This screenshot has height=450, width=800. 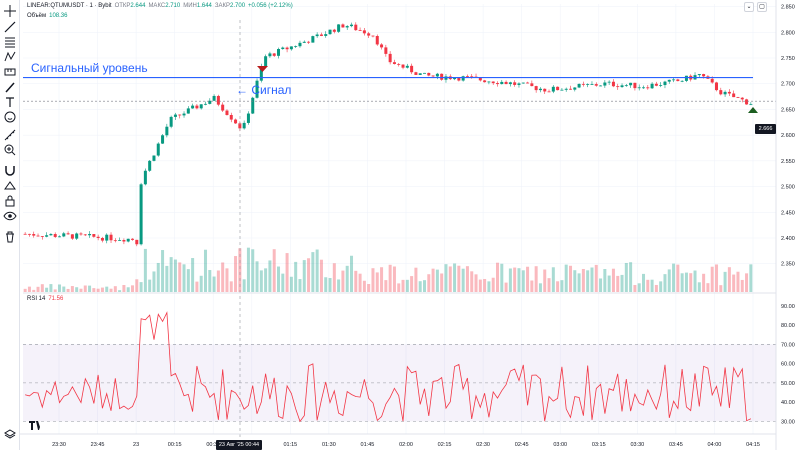 I want to click on high-label: МАКС, so click(x=157, y=6).